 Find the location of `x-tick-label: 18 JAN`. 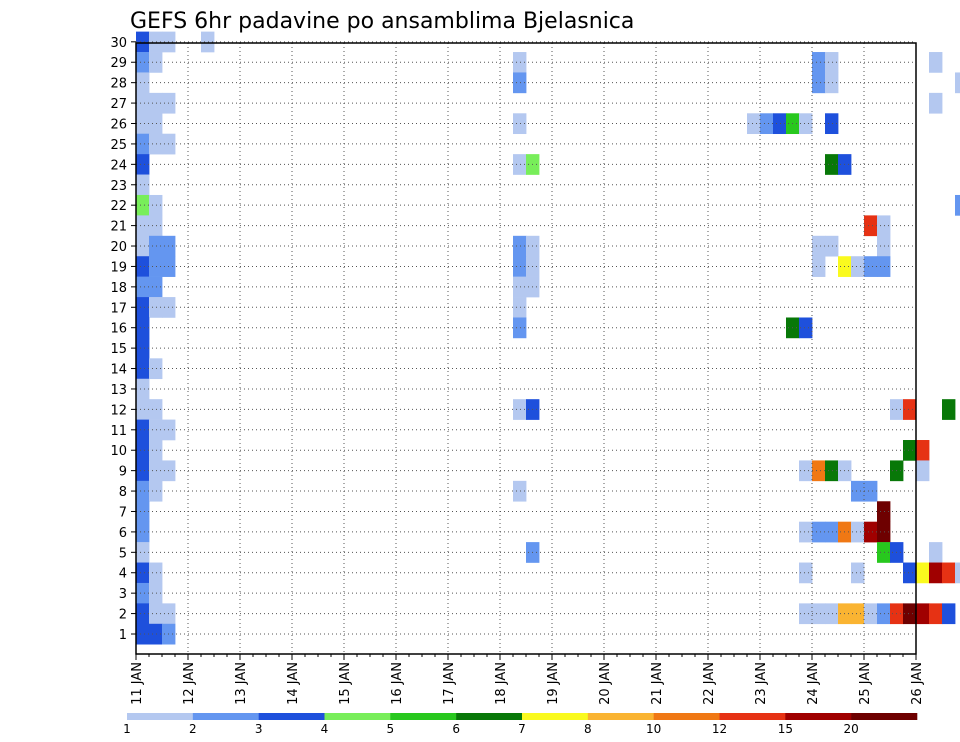

x-tick-label: 18 JAN is located at coordinates (501, 683).